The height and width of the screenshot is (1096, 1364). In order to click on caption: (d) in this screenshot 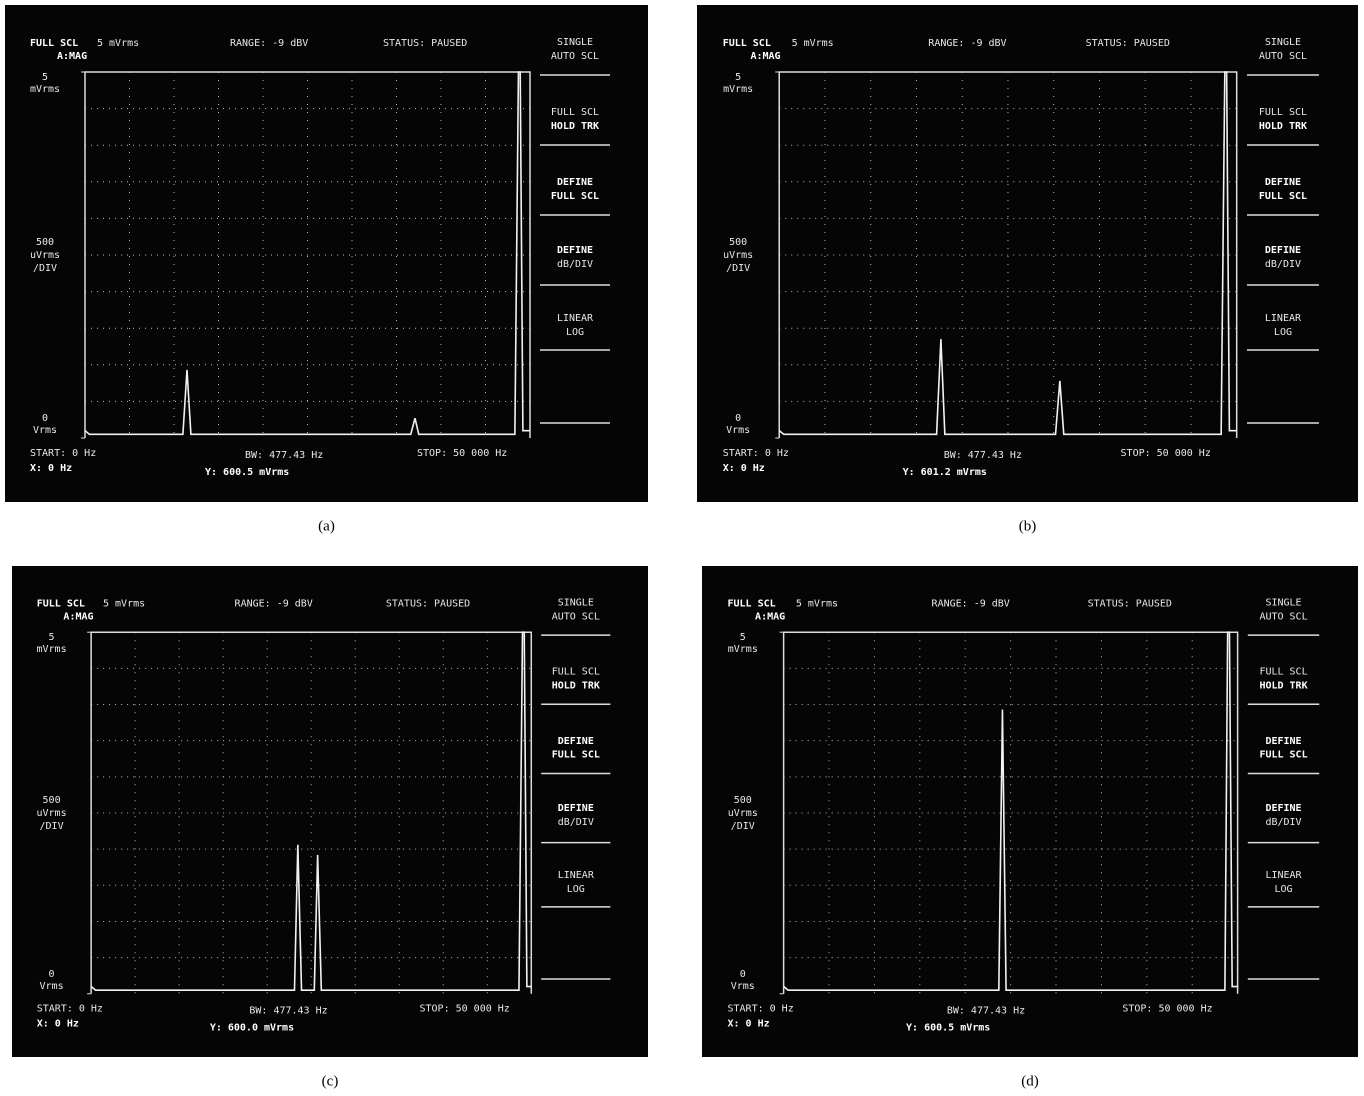, I will do `click(1030, 1081)`.